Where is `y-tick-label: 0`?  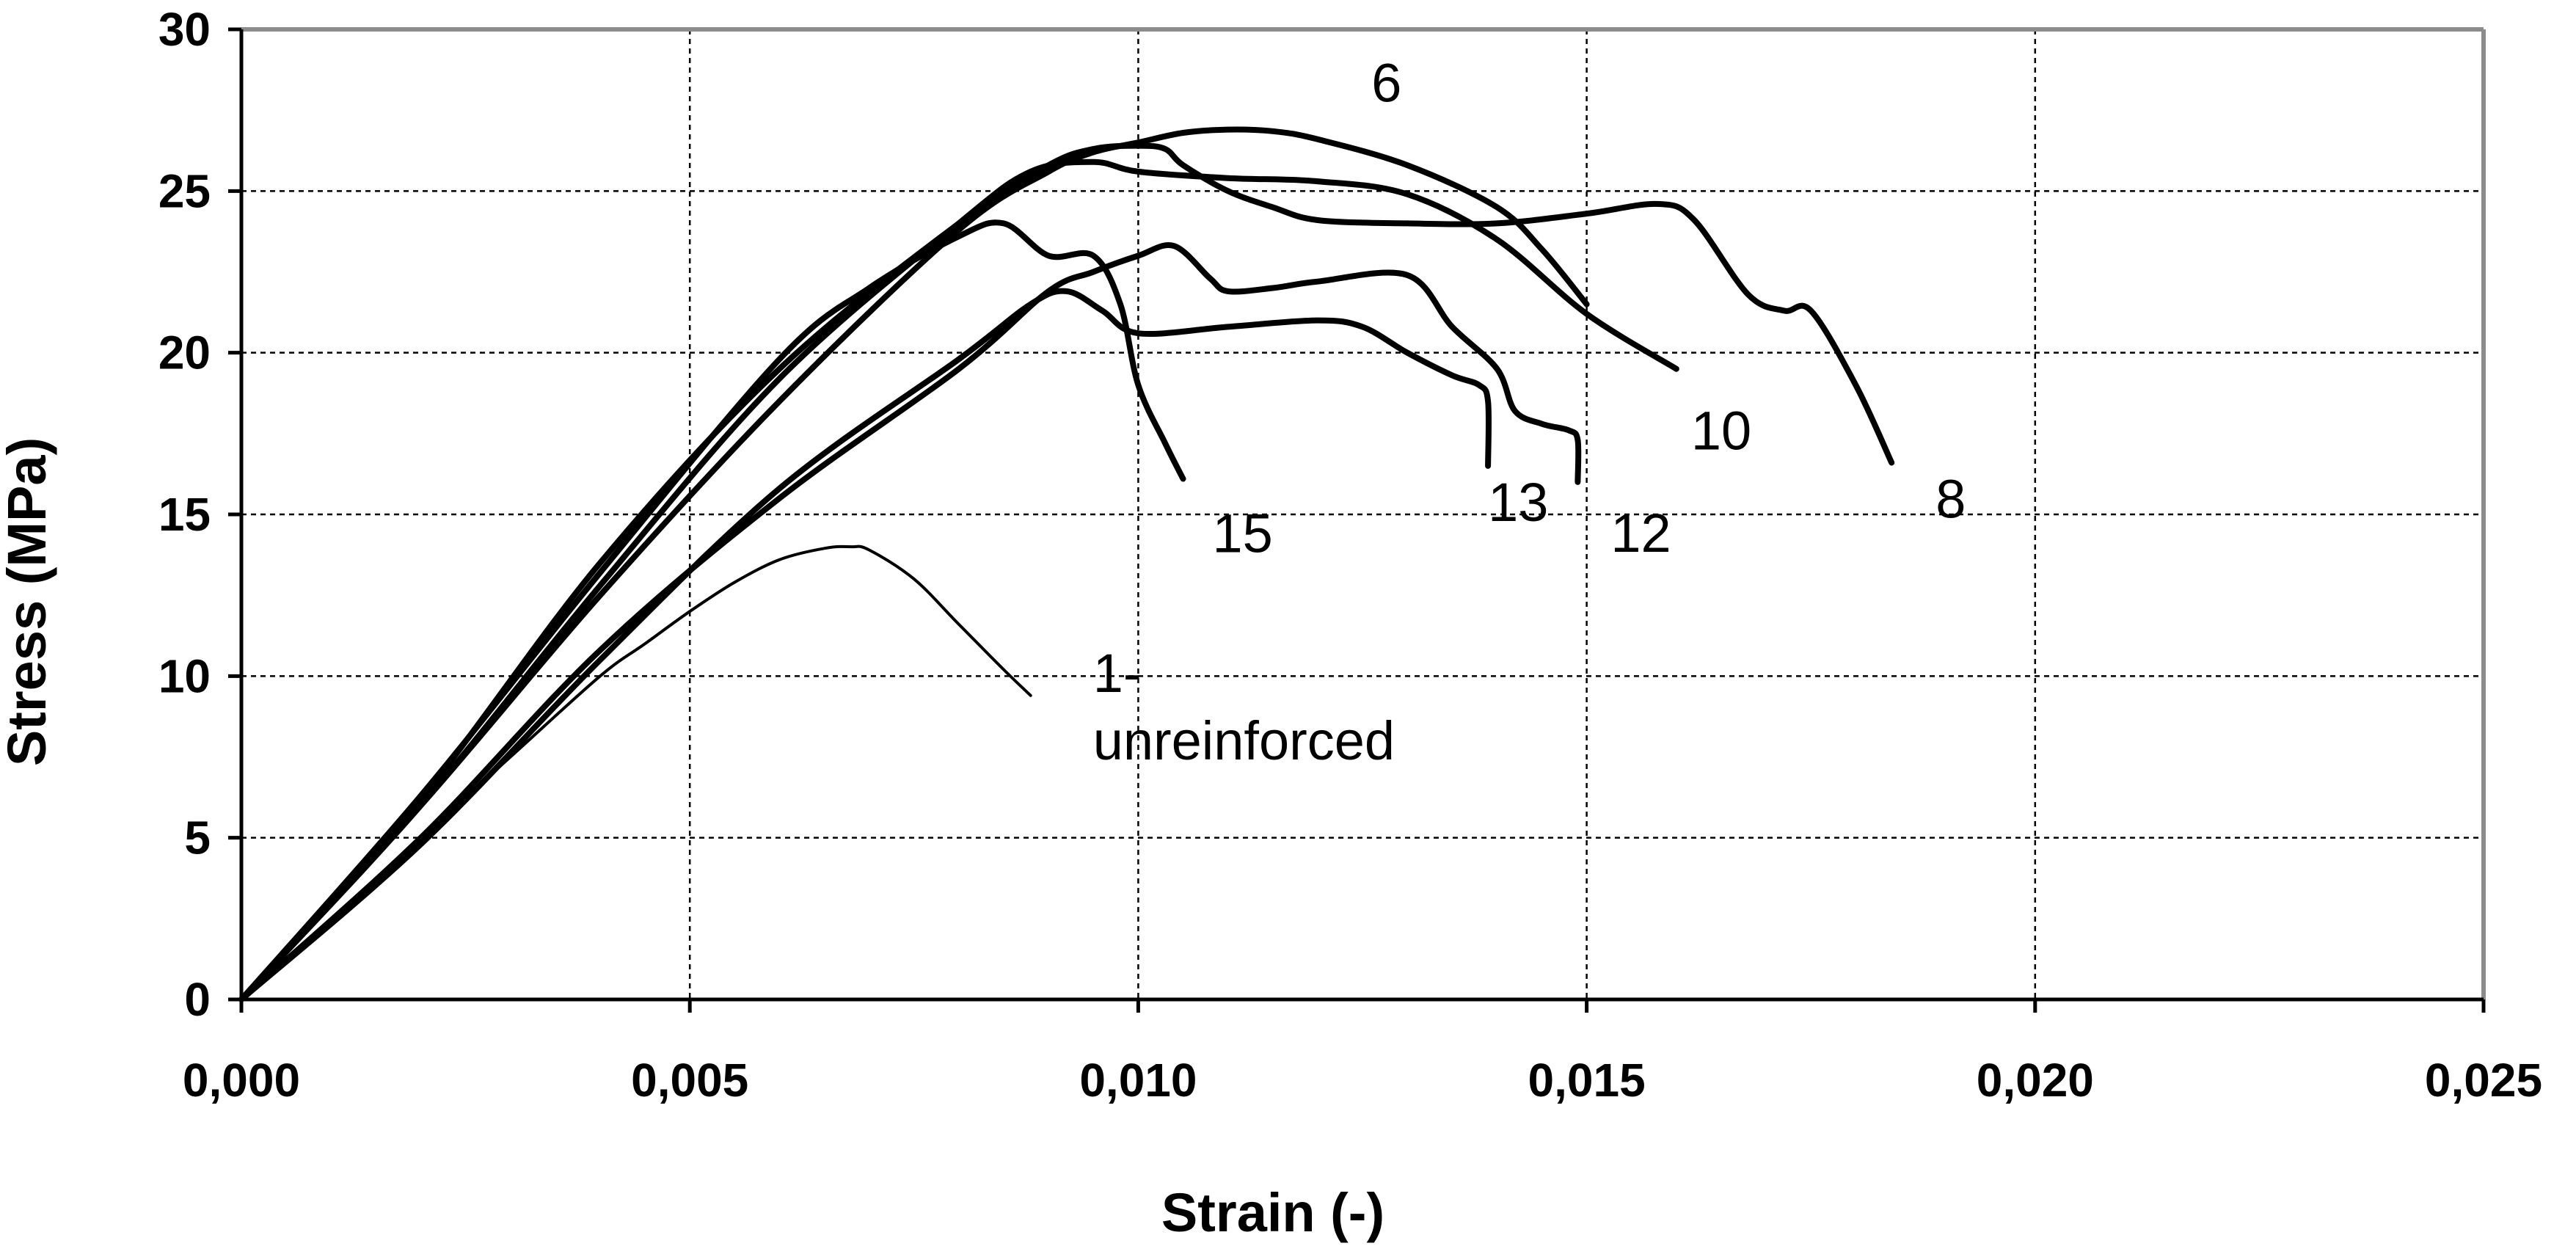 y-tick-label: 0 is located at coordinates (198, 999).